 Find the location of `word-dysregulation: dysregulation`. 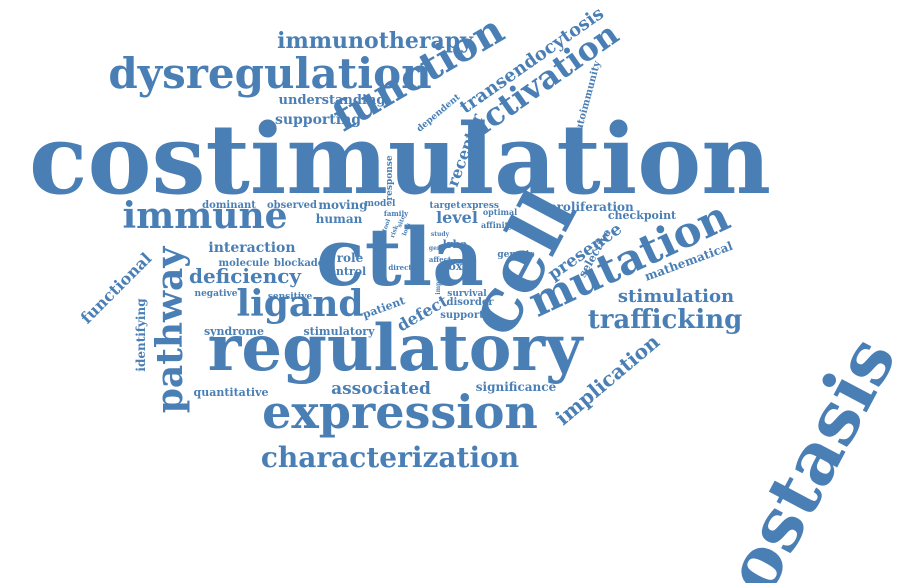

word-dysregulation: dysregulation is located at coordinates (269, 73).